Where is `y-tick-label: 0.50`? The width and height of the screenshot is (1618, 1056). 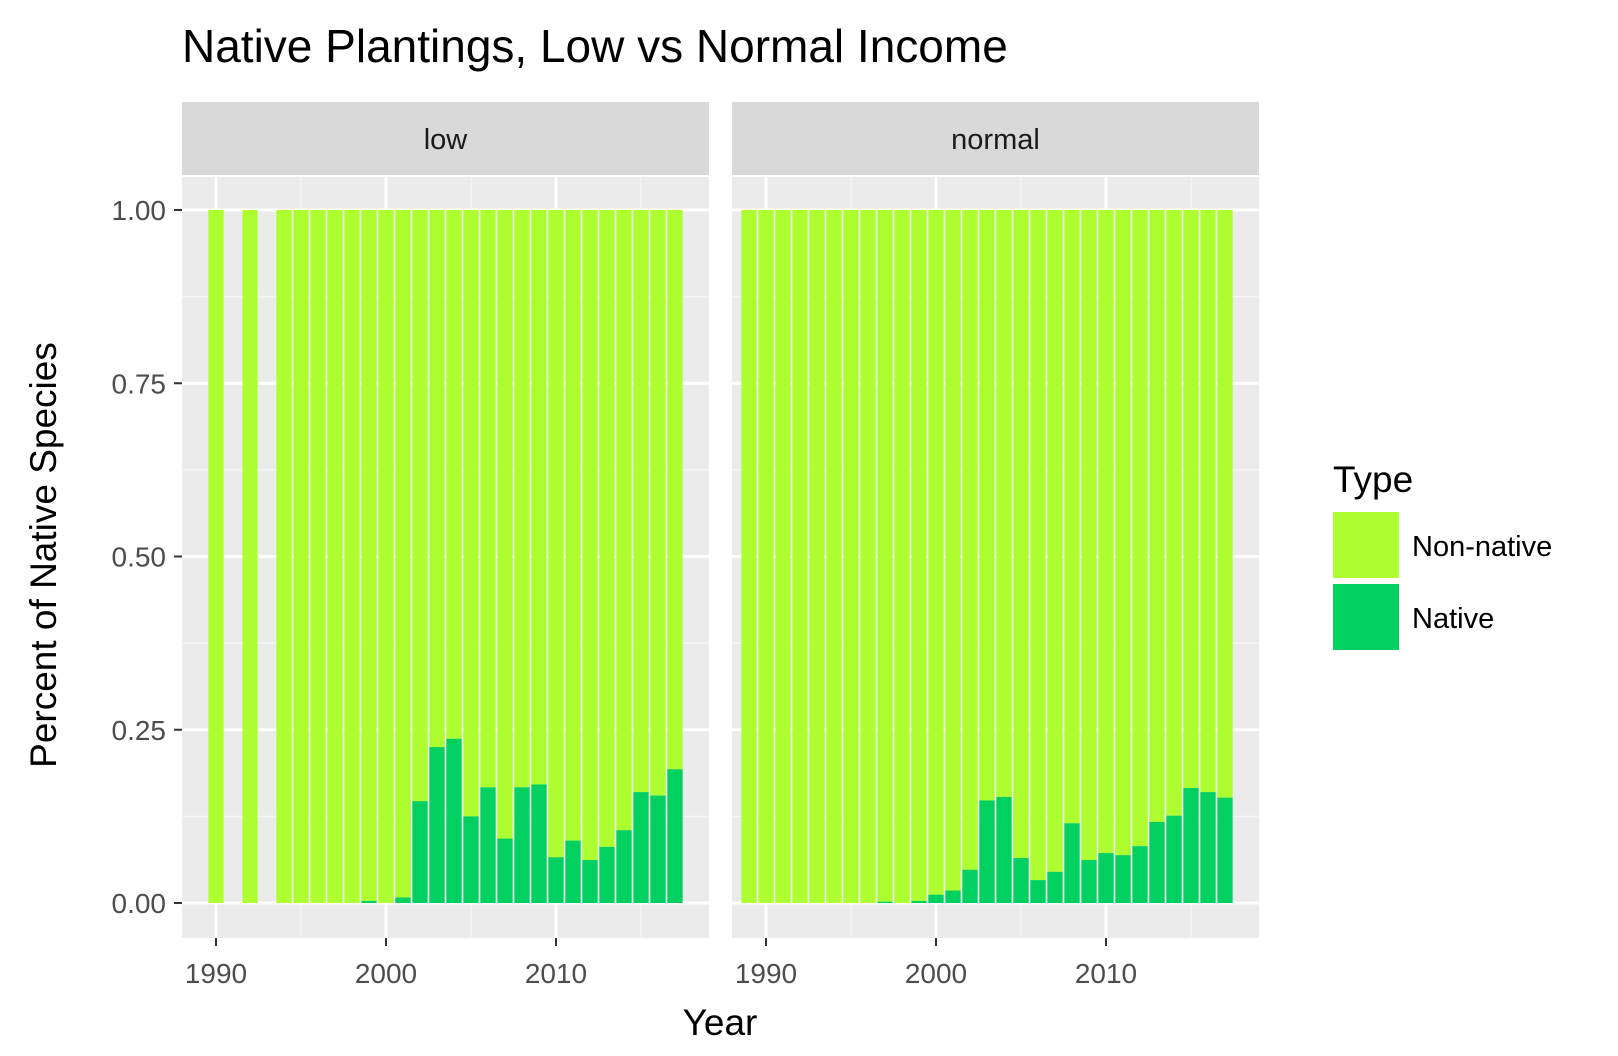
y-tick-label: 0.50 is located at coordinates (139, 557).